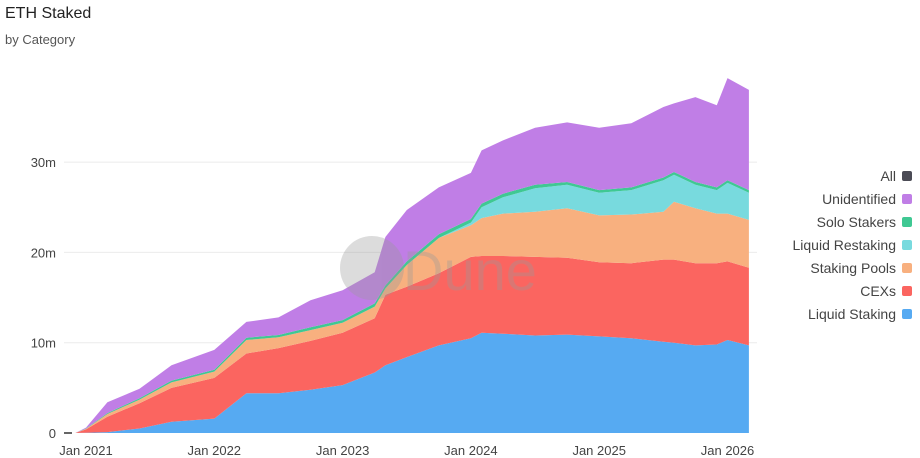 The image size is (920, 458). What do you see at coordinates (48, 13) in the screenshot?
I see `chart-title: ETH Staked` at bounding box center [48, 13].